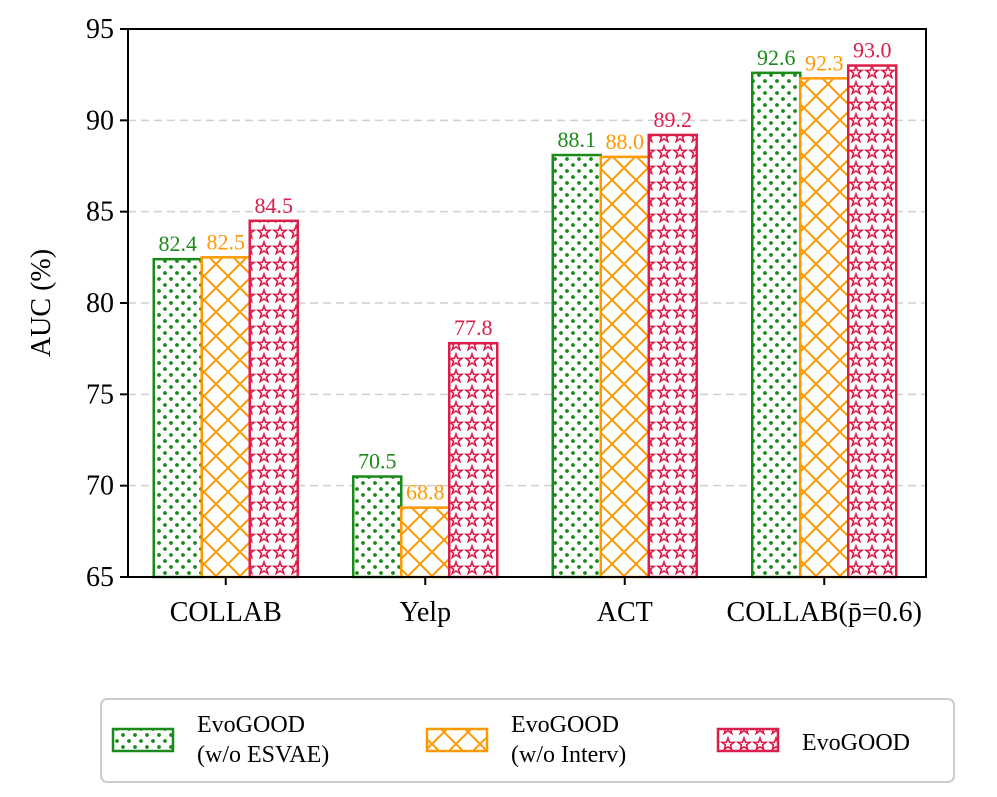 This screenshot has width=997, height=797. I want to click on bar-value-label: 68.8, so click(425, 492).